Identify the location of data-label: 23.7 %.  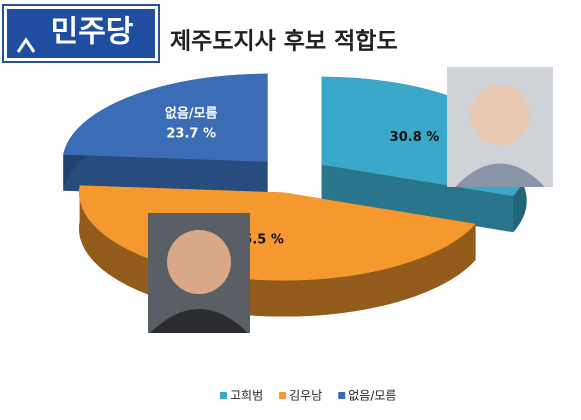
(191, 134).